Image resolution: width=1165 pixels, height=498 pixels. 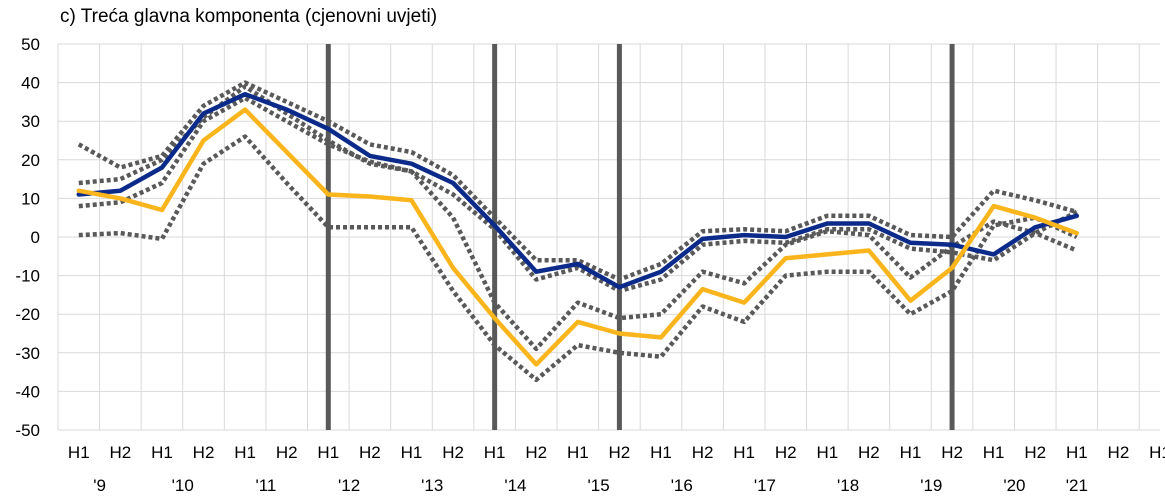 What do you see at coordinates (931, 485) in the screenshot?
I see `x-tick-year: '19` at bounding box center [931, 485].